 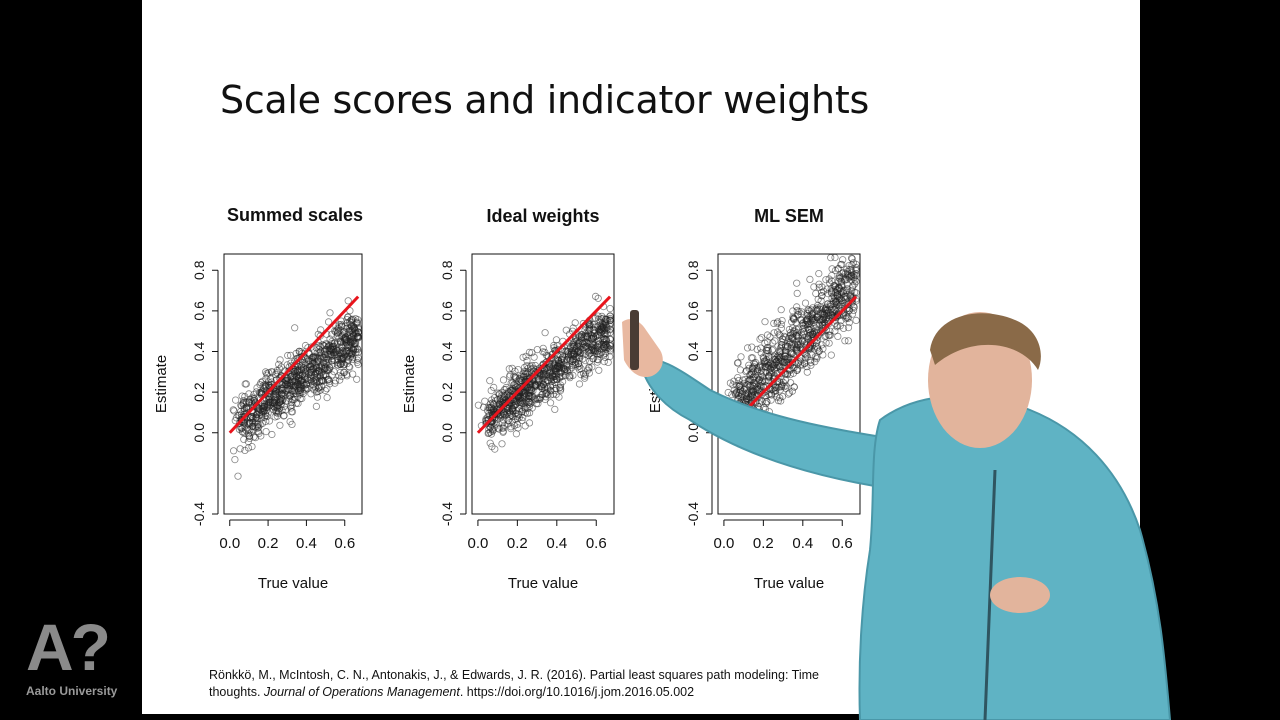 What do you see at coordinates (409, 384) in the screenshot?
I see `y-axis-label: Estimate` at bounding box center [409, 384].